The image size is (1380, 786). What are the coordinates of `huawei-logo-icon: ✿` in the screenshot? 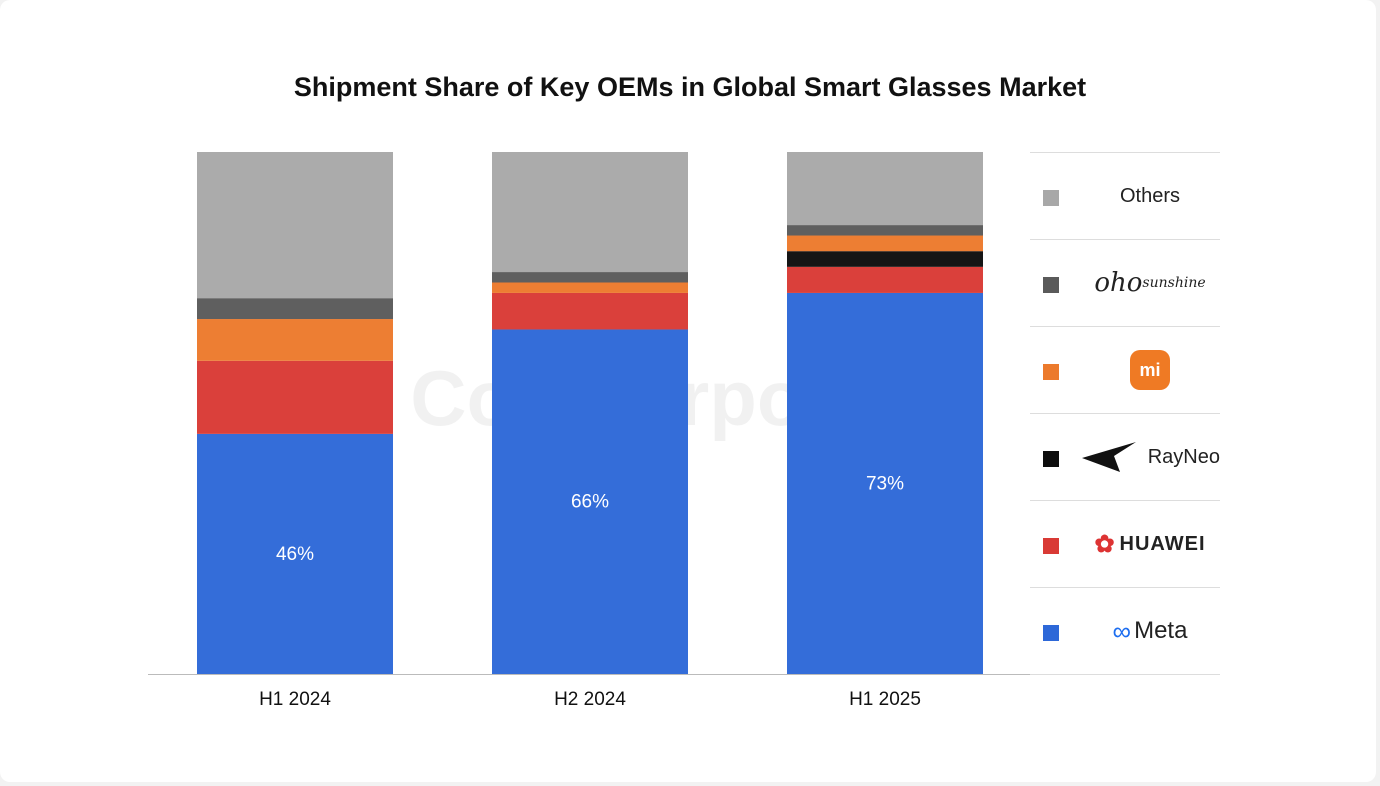 It's located at (1105, 544).